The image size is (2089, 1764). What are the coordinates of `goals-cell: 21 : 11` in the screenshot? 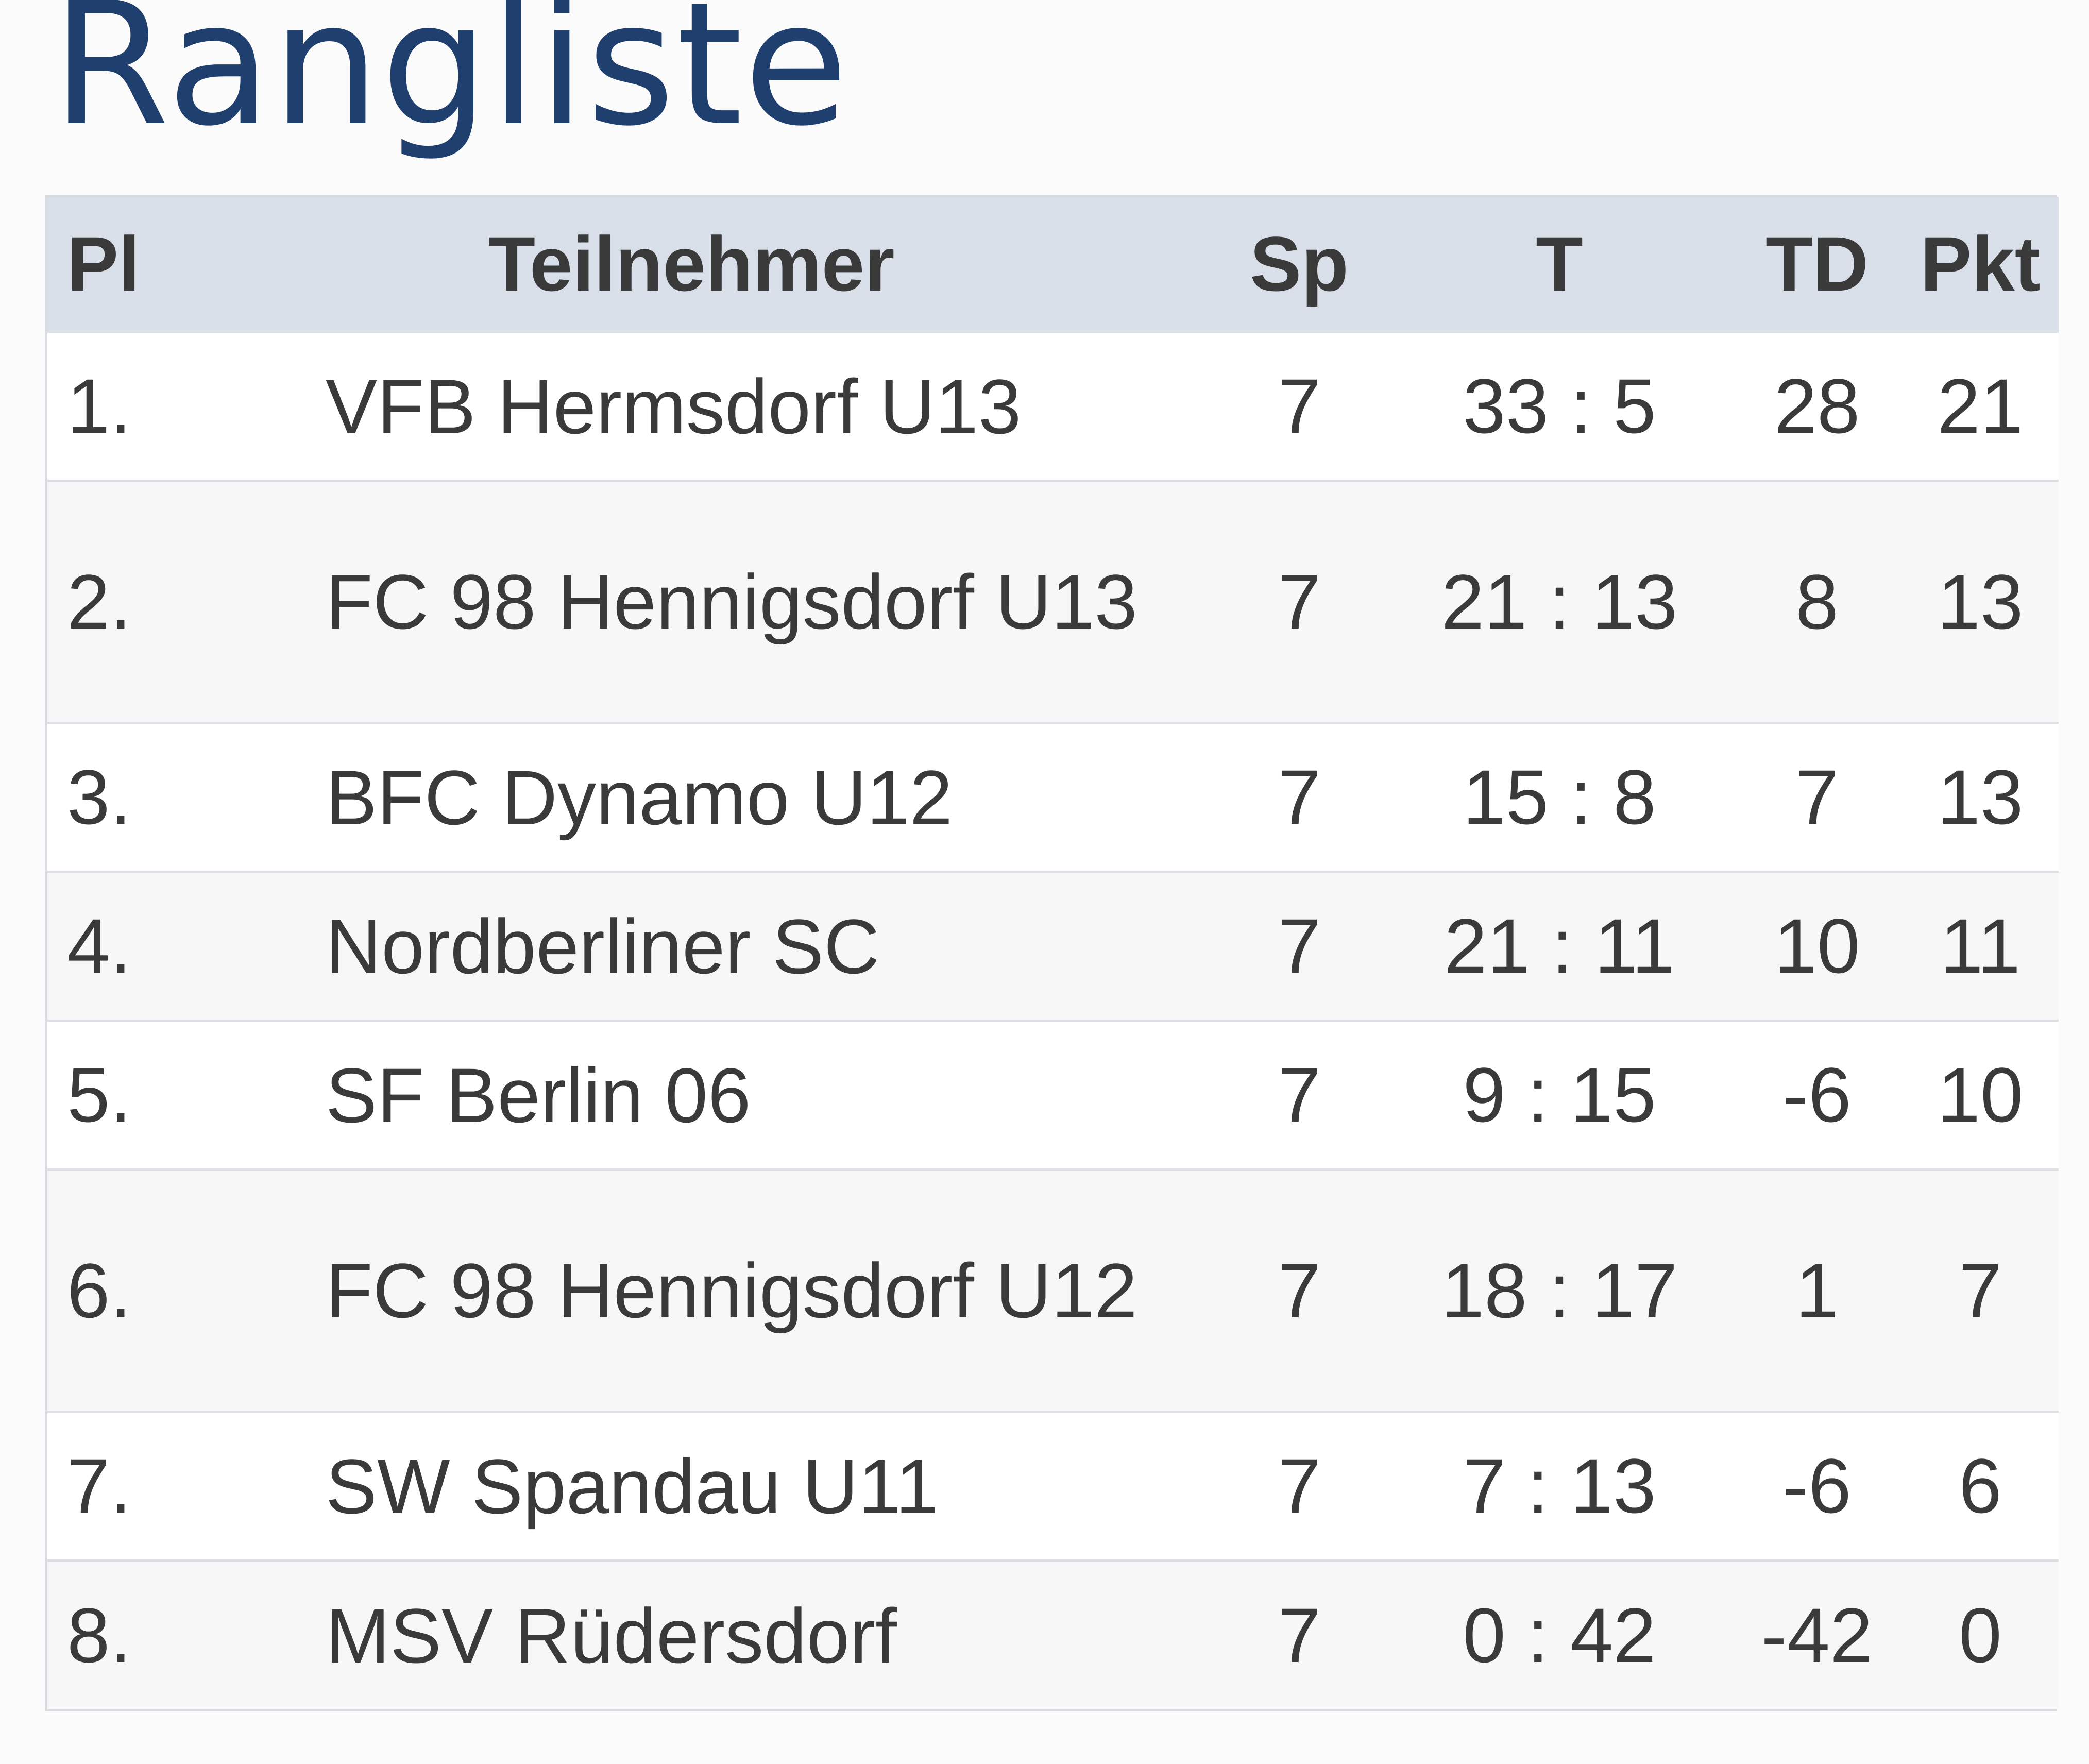 It's located at (1559, 946).